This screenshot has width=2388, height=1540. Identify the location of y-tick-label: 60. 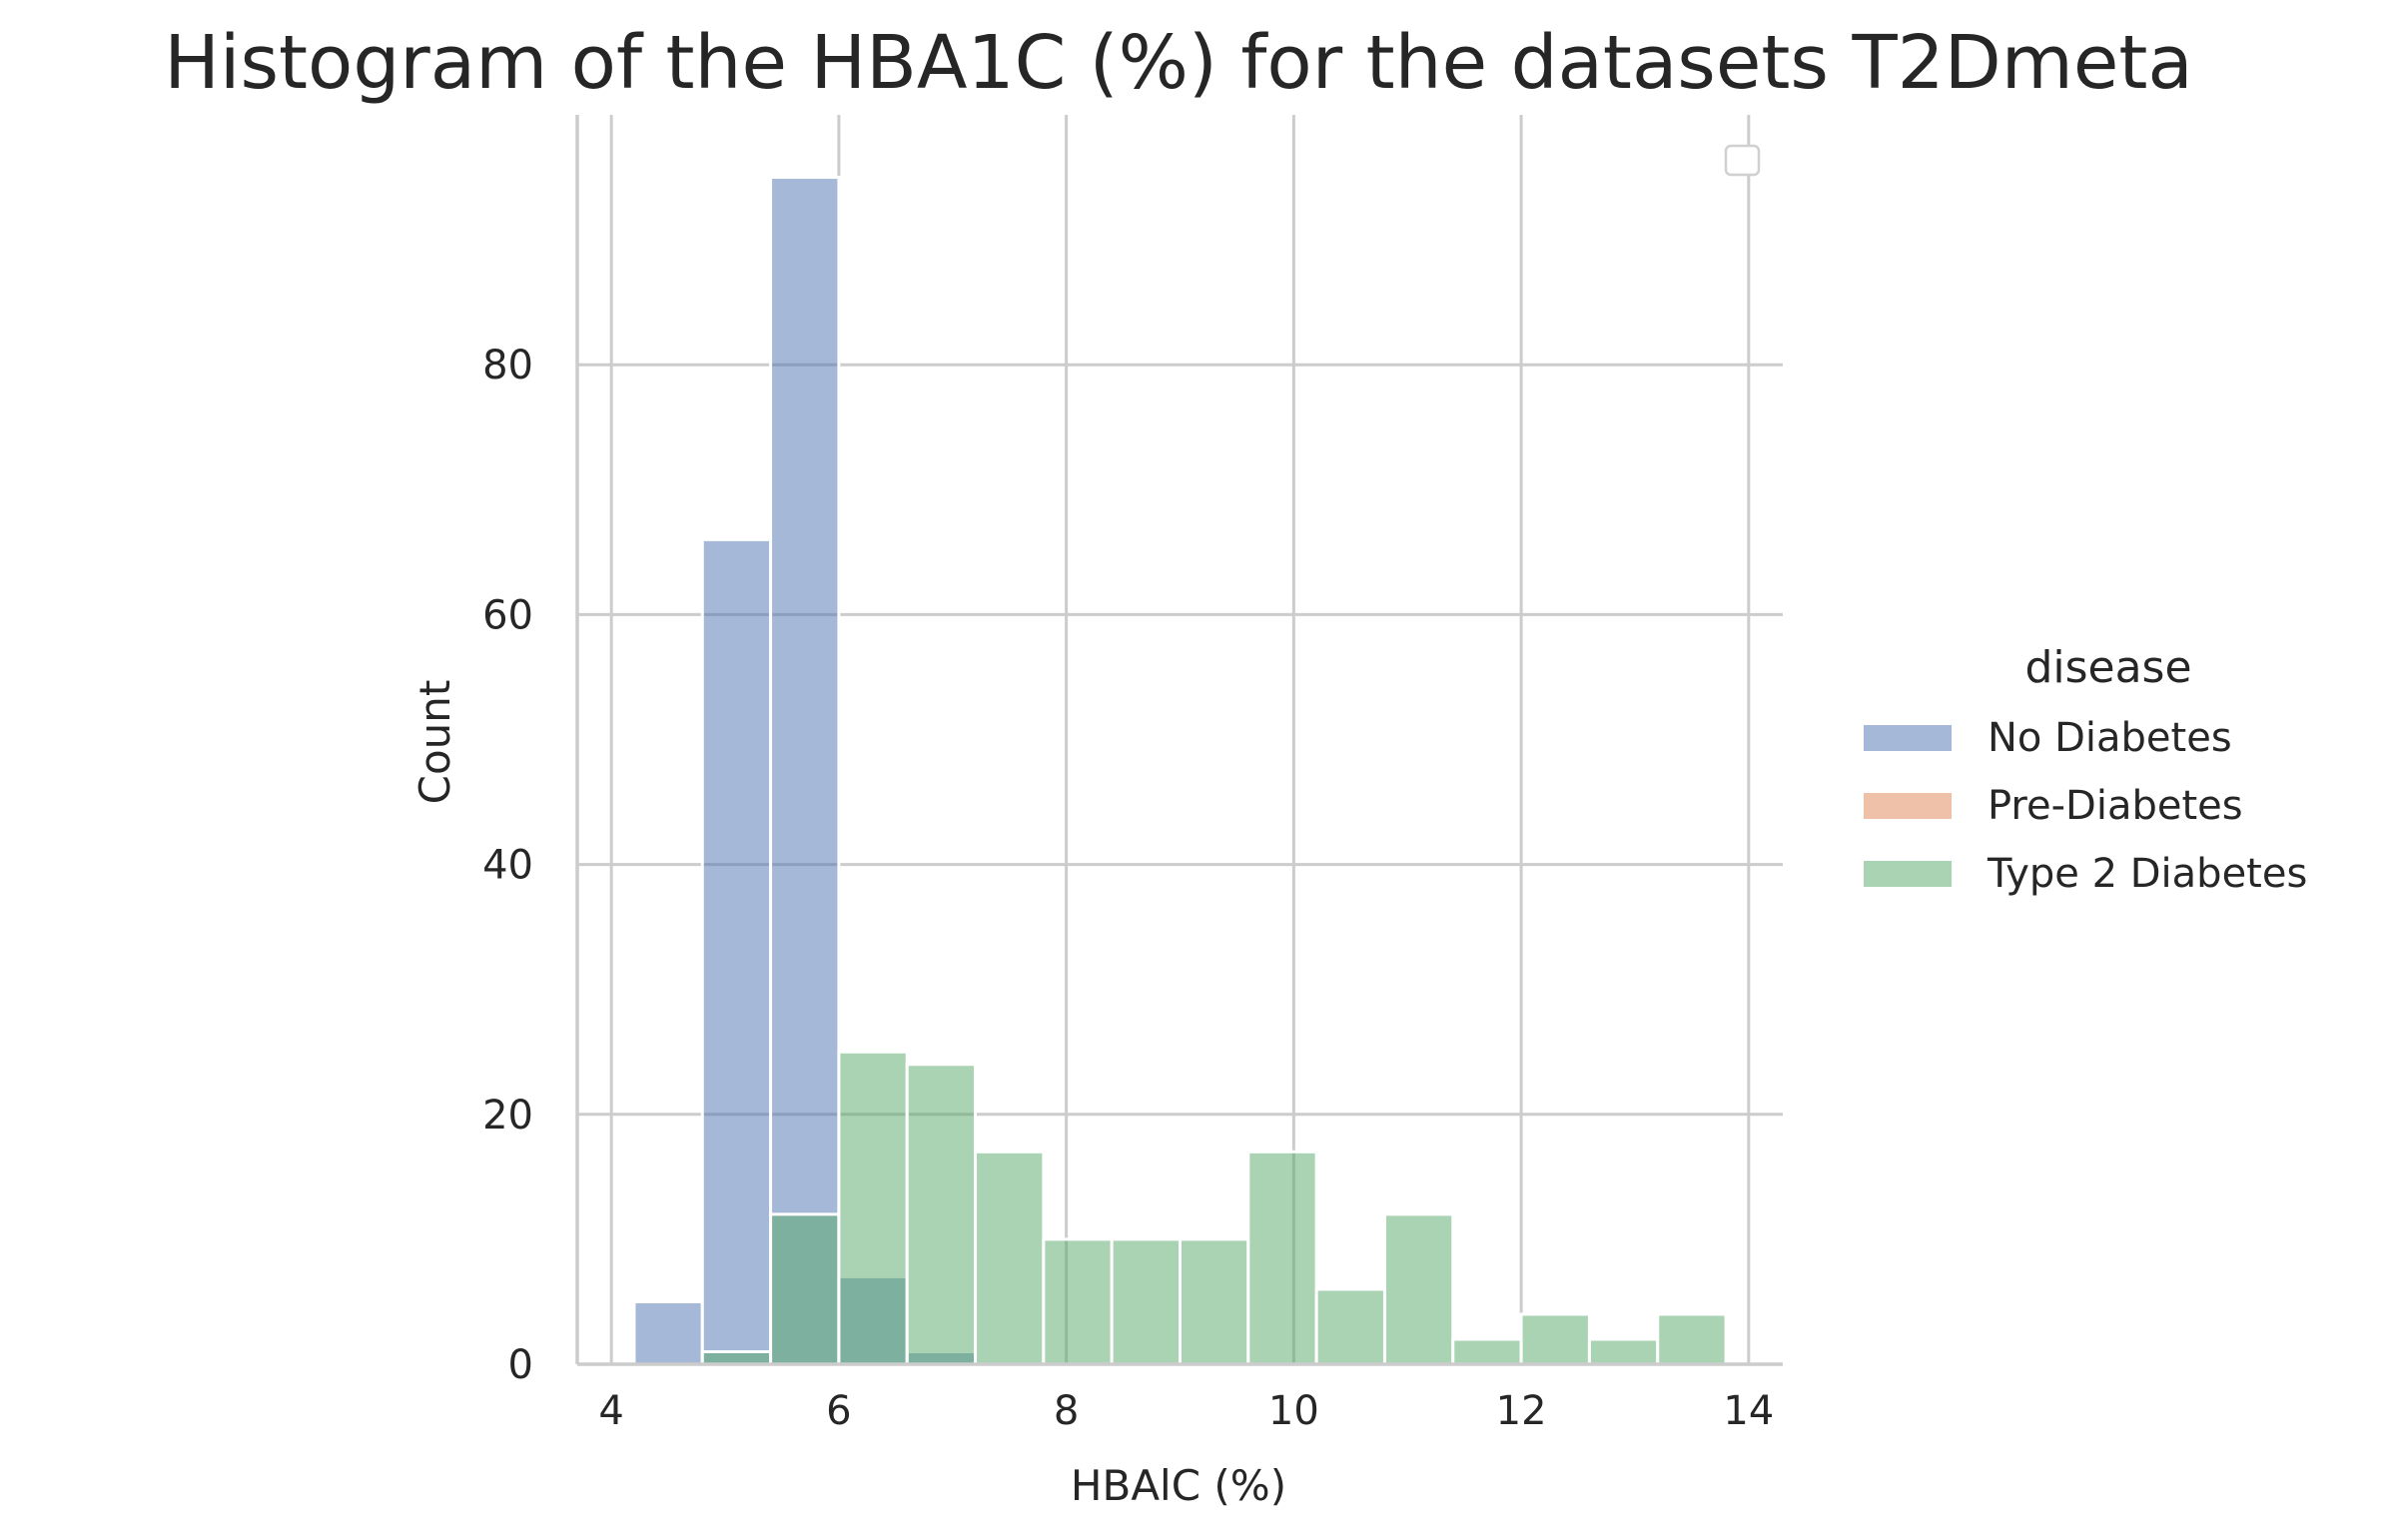
(507, 615).